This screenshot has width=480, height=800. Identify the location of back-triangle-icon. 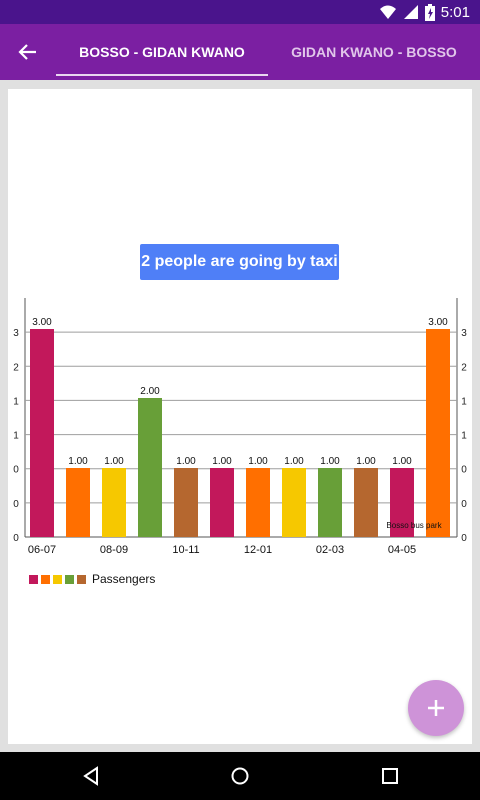
(91, 776).